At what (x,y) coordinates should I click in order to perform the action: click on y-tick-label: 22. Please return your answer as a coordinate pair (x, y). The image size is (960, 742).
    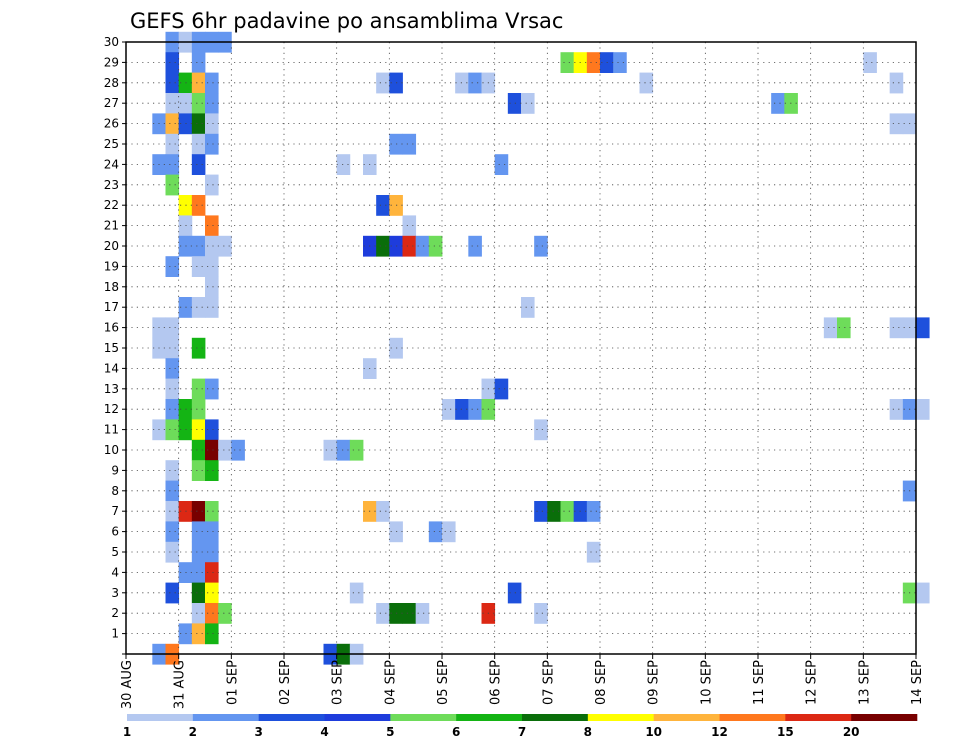
    Looking at the image, I should click on (111, 205).